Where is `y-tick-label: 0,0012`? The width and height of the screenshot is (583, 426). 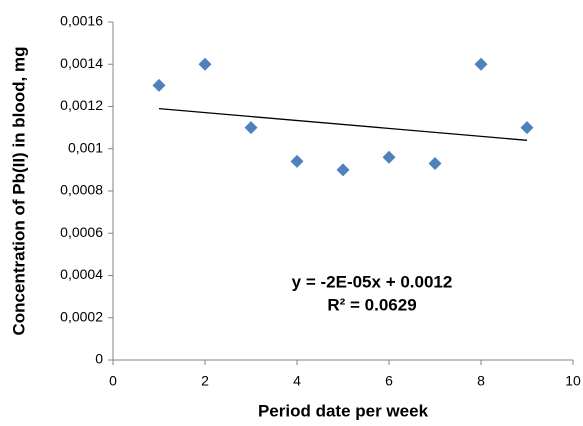 y-tick-label: 0,0012 is located at coordinates (81, 105).